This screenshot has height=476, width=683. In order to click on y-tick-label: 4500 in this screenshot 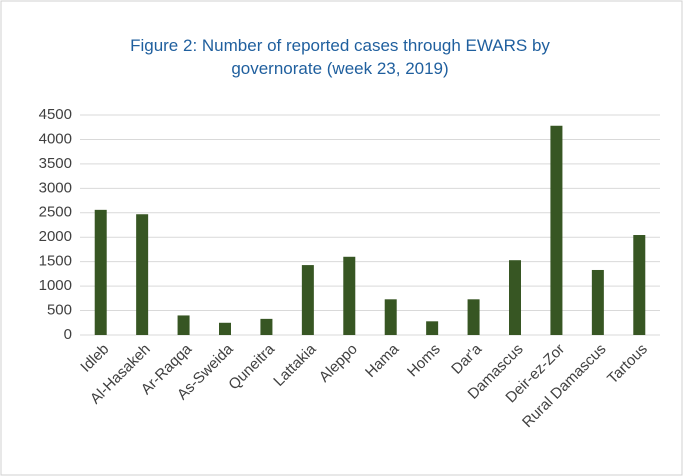, I will do `click(55, 114)`.